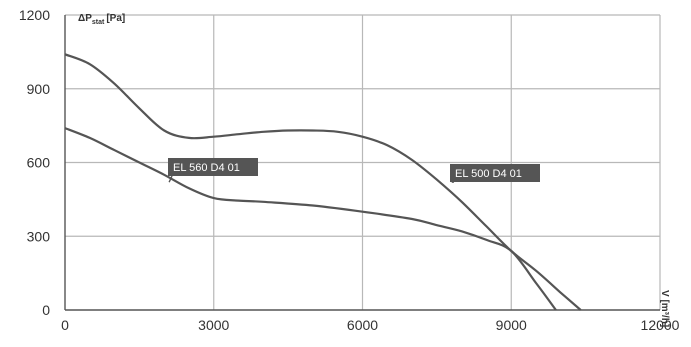  I want to click on x-tick-label: 0, so click(65, 325).